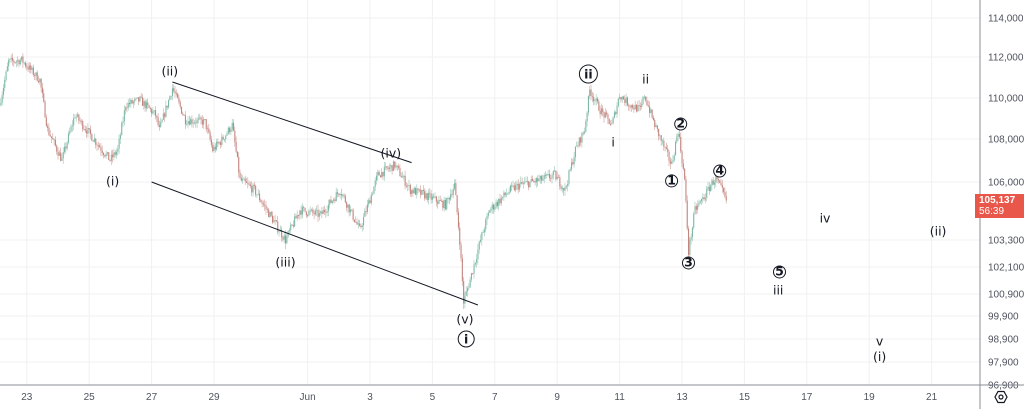  I want to click on channel-trendline, so click(292, 122).